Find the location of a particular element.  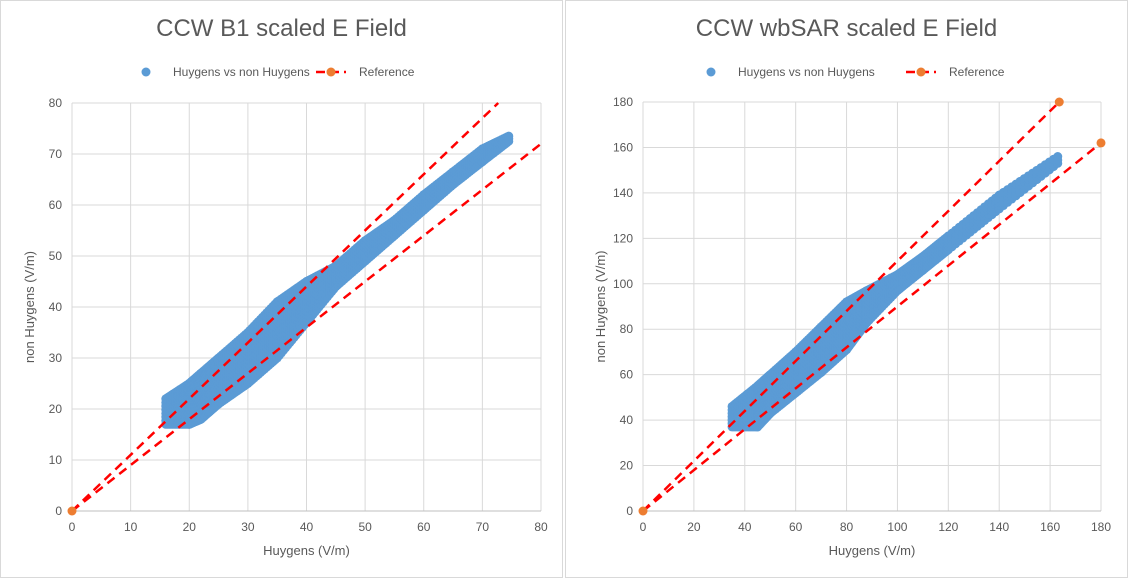

x-tick-label: 160 is located at coordinates (1050, 527).